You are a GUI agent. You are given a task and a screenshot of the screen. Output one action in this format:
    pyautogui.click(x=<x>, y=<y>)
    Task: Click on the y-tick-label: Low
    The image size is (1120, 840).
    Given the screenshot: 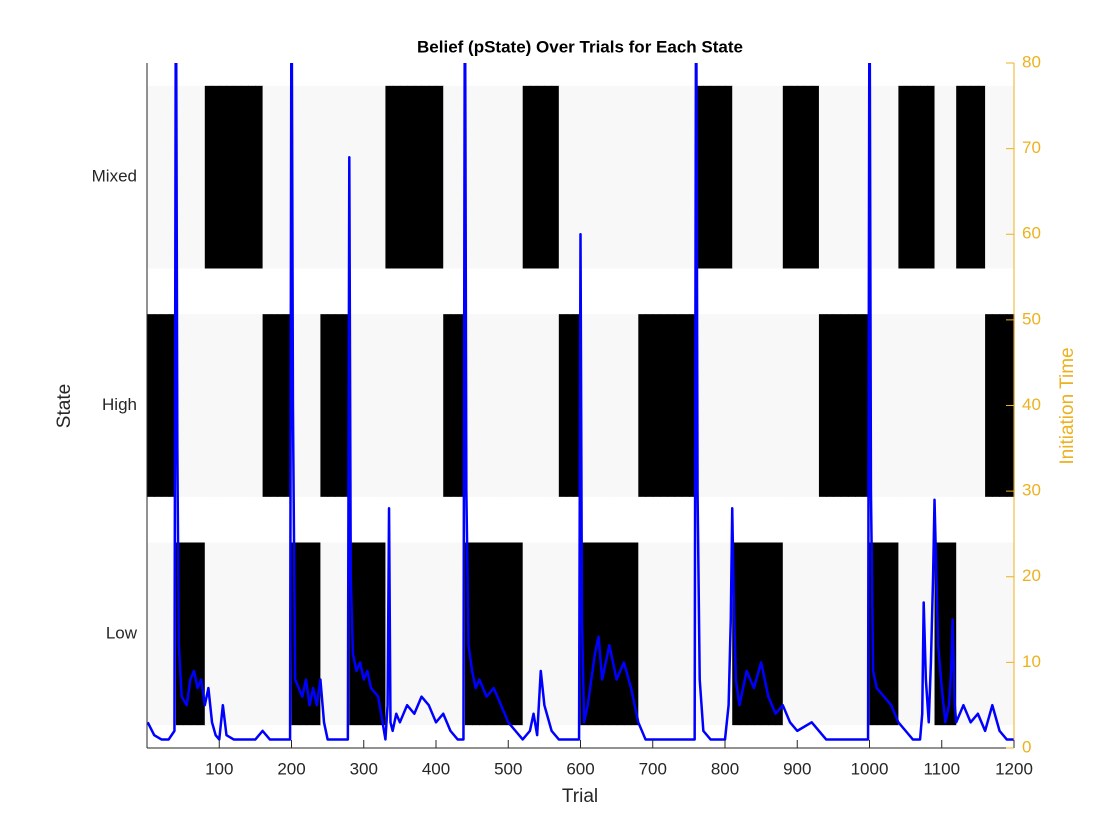 What is the action you would take?
    pyautogui.click(x=122, y=632)
    